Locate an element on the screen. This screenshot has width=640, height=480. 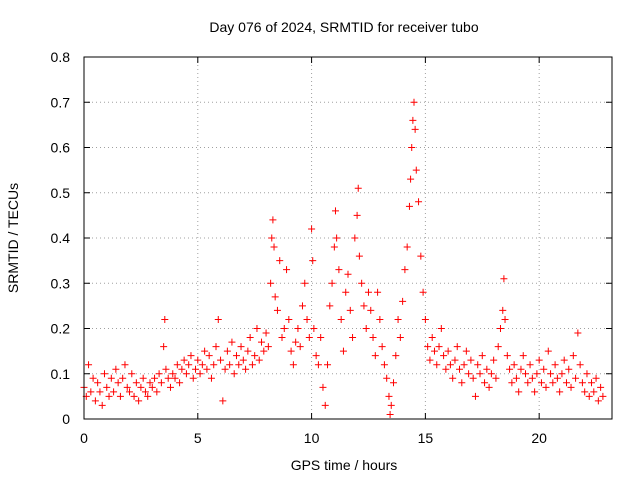
y-tick-label: 0.3 is located at coordinates (61, 283).